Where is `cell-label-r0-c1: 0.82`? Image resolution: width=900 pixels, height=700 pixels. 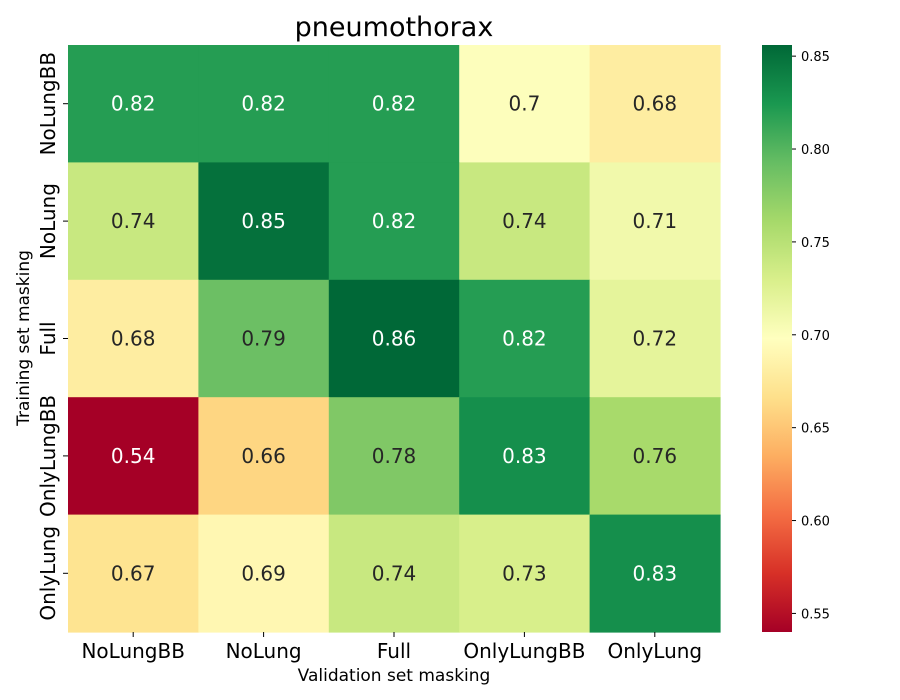
cell-label-r0-c1: 0.82 is located at coordinates (263, 104).